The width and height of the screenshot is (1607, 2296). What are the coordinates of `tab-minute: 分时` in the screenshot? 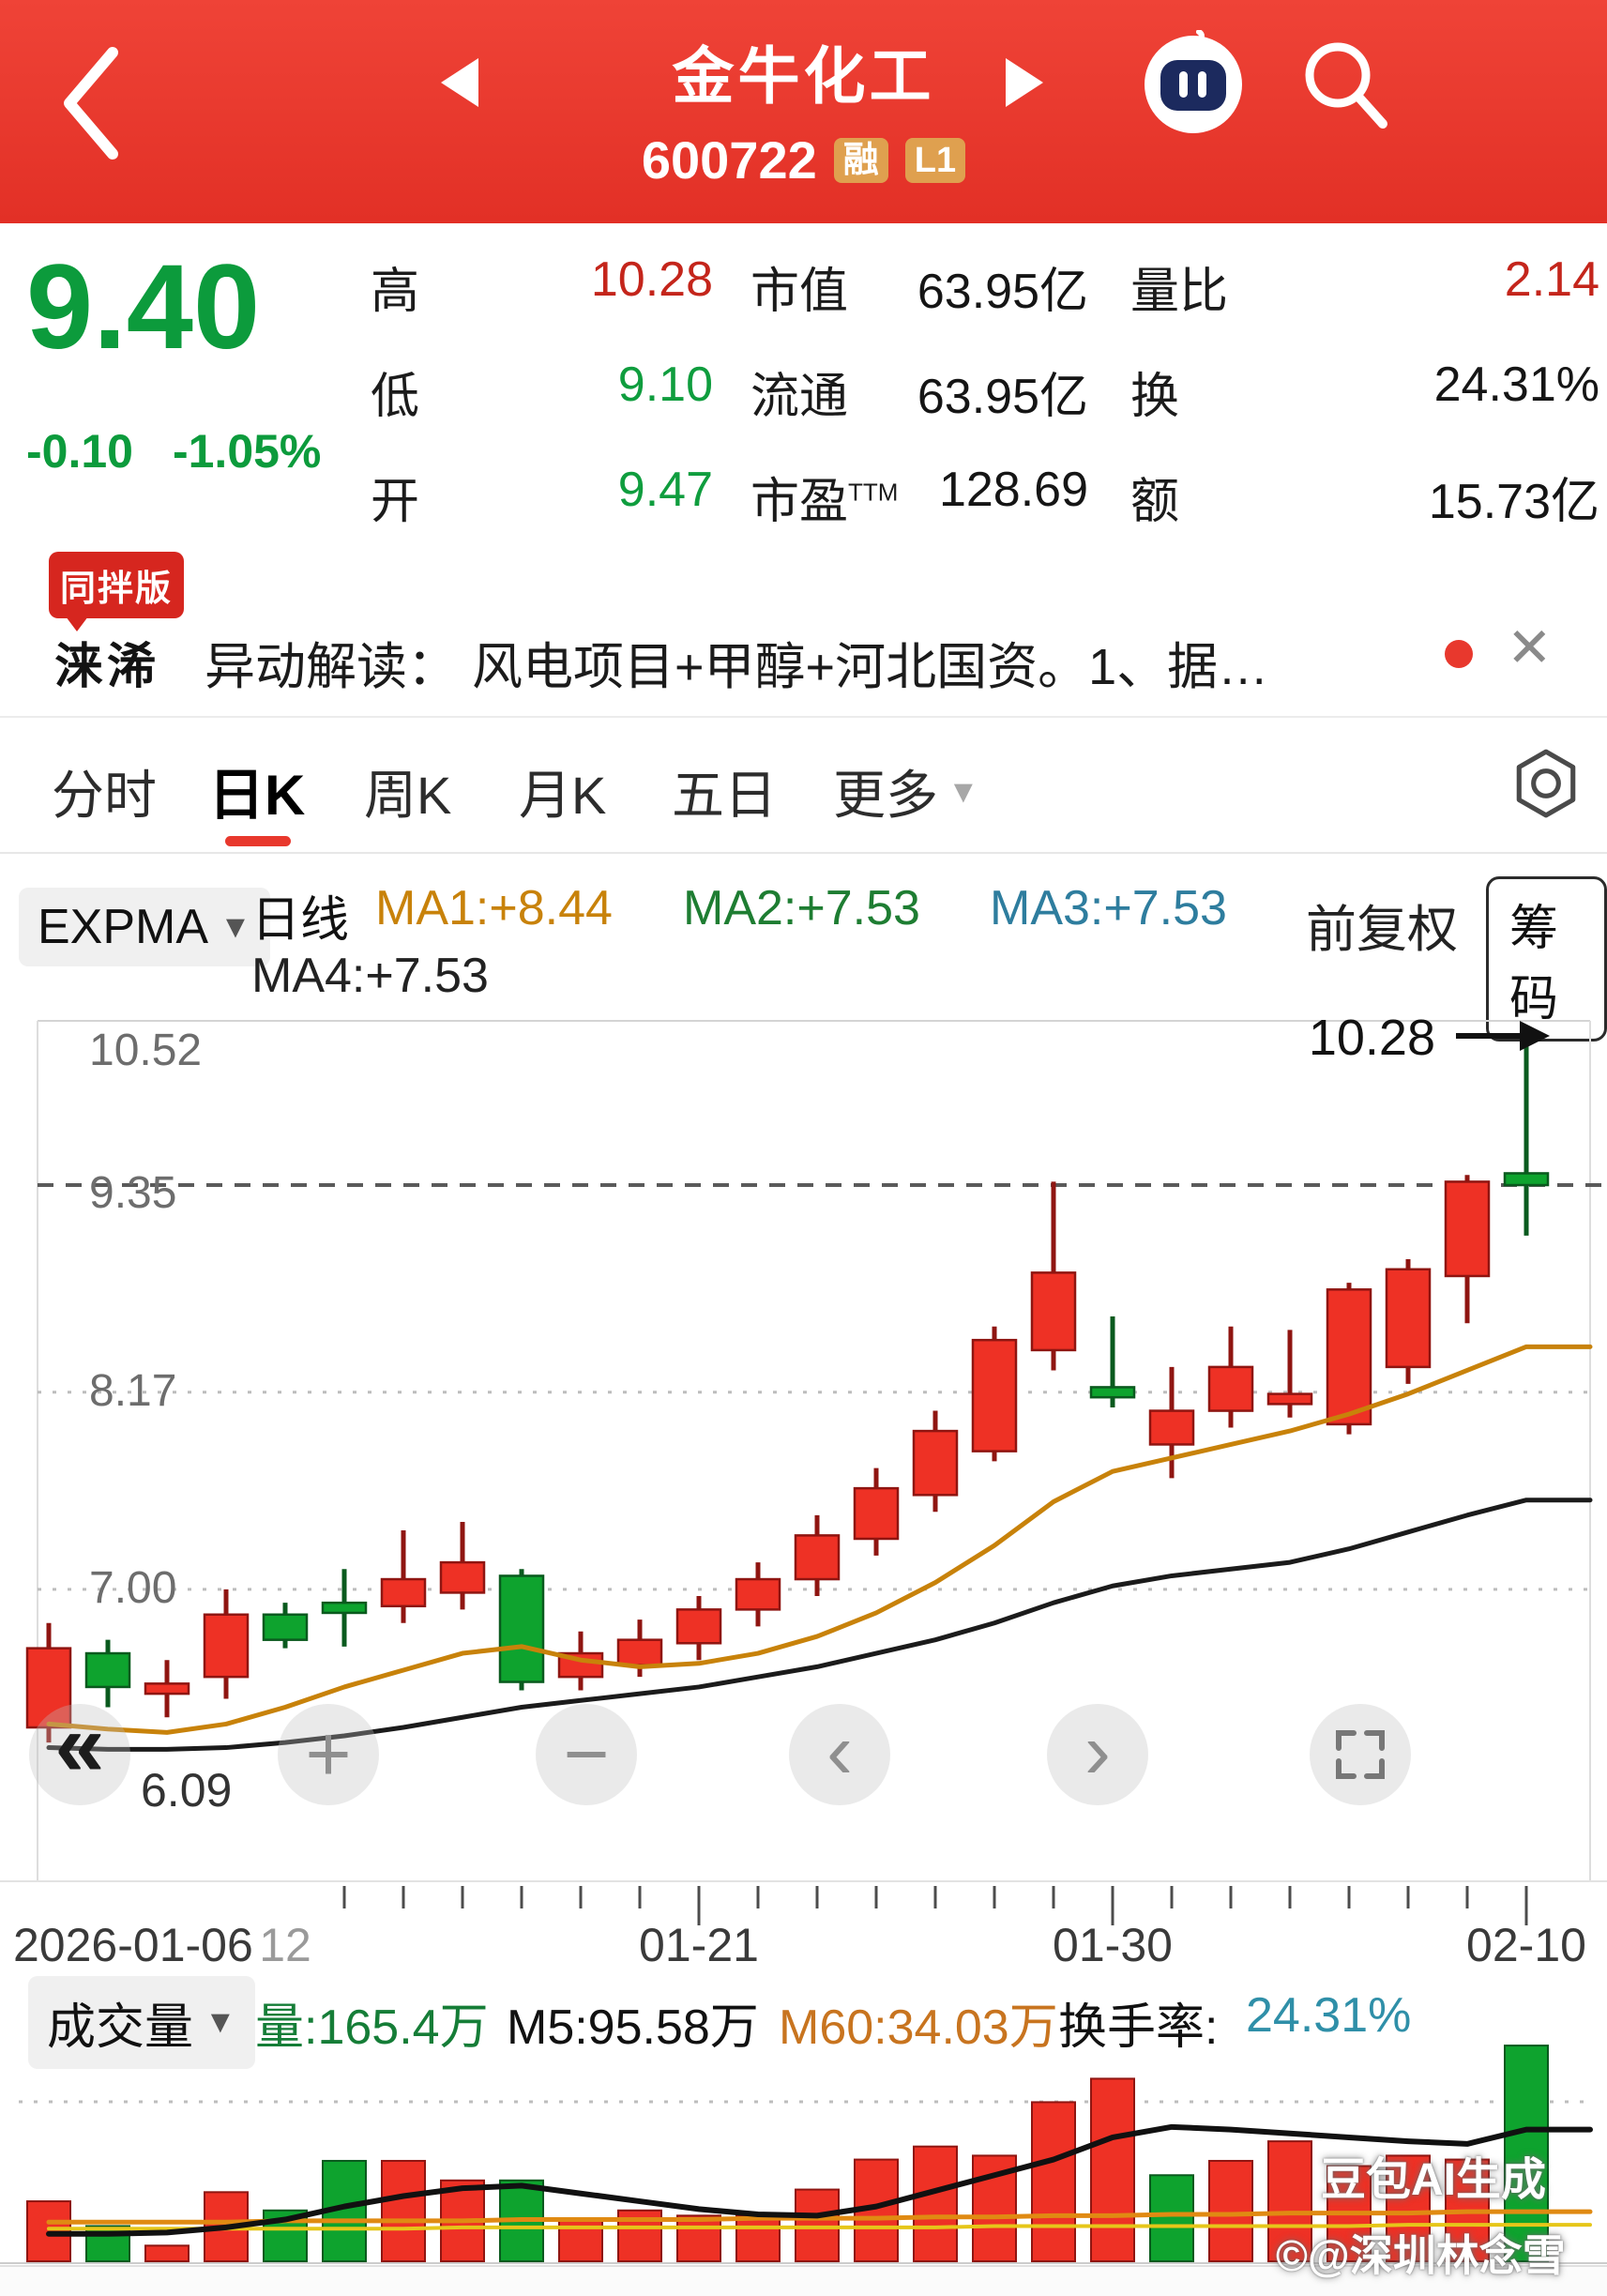 It's located at (104, 795).